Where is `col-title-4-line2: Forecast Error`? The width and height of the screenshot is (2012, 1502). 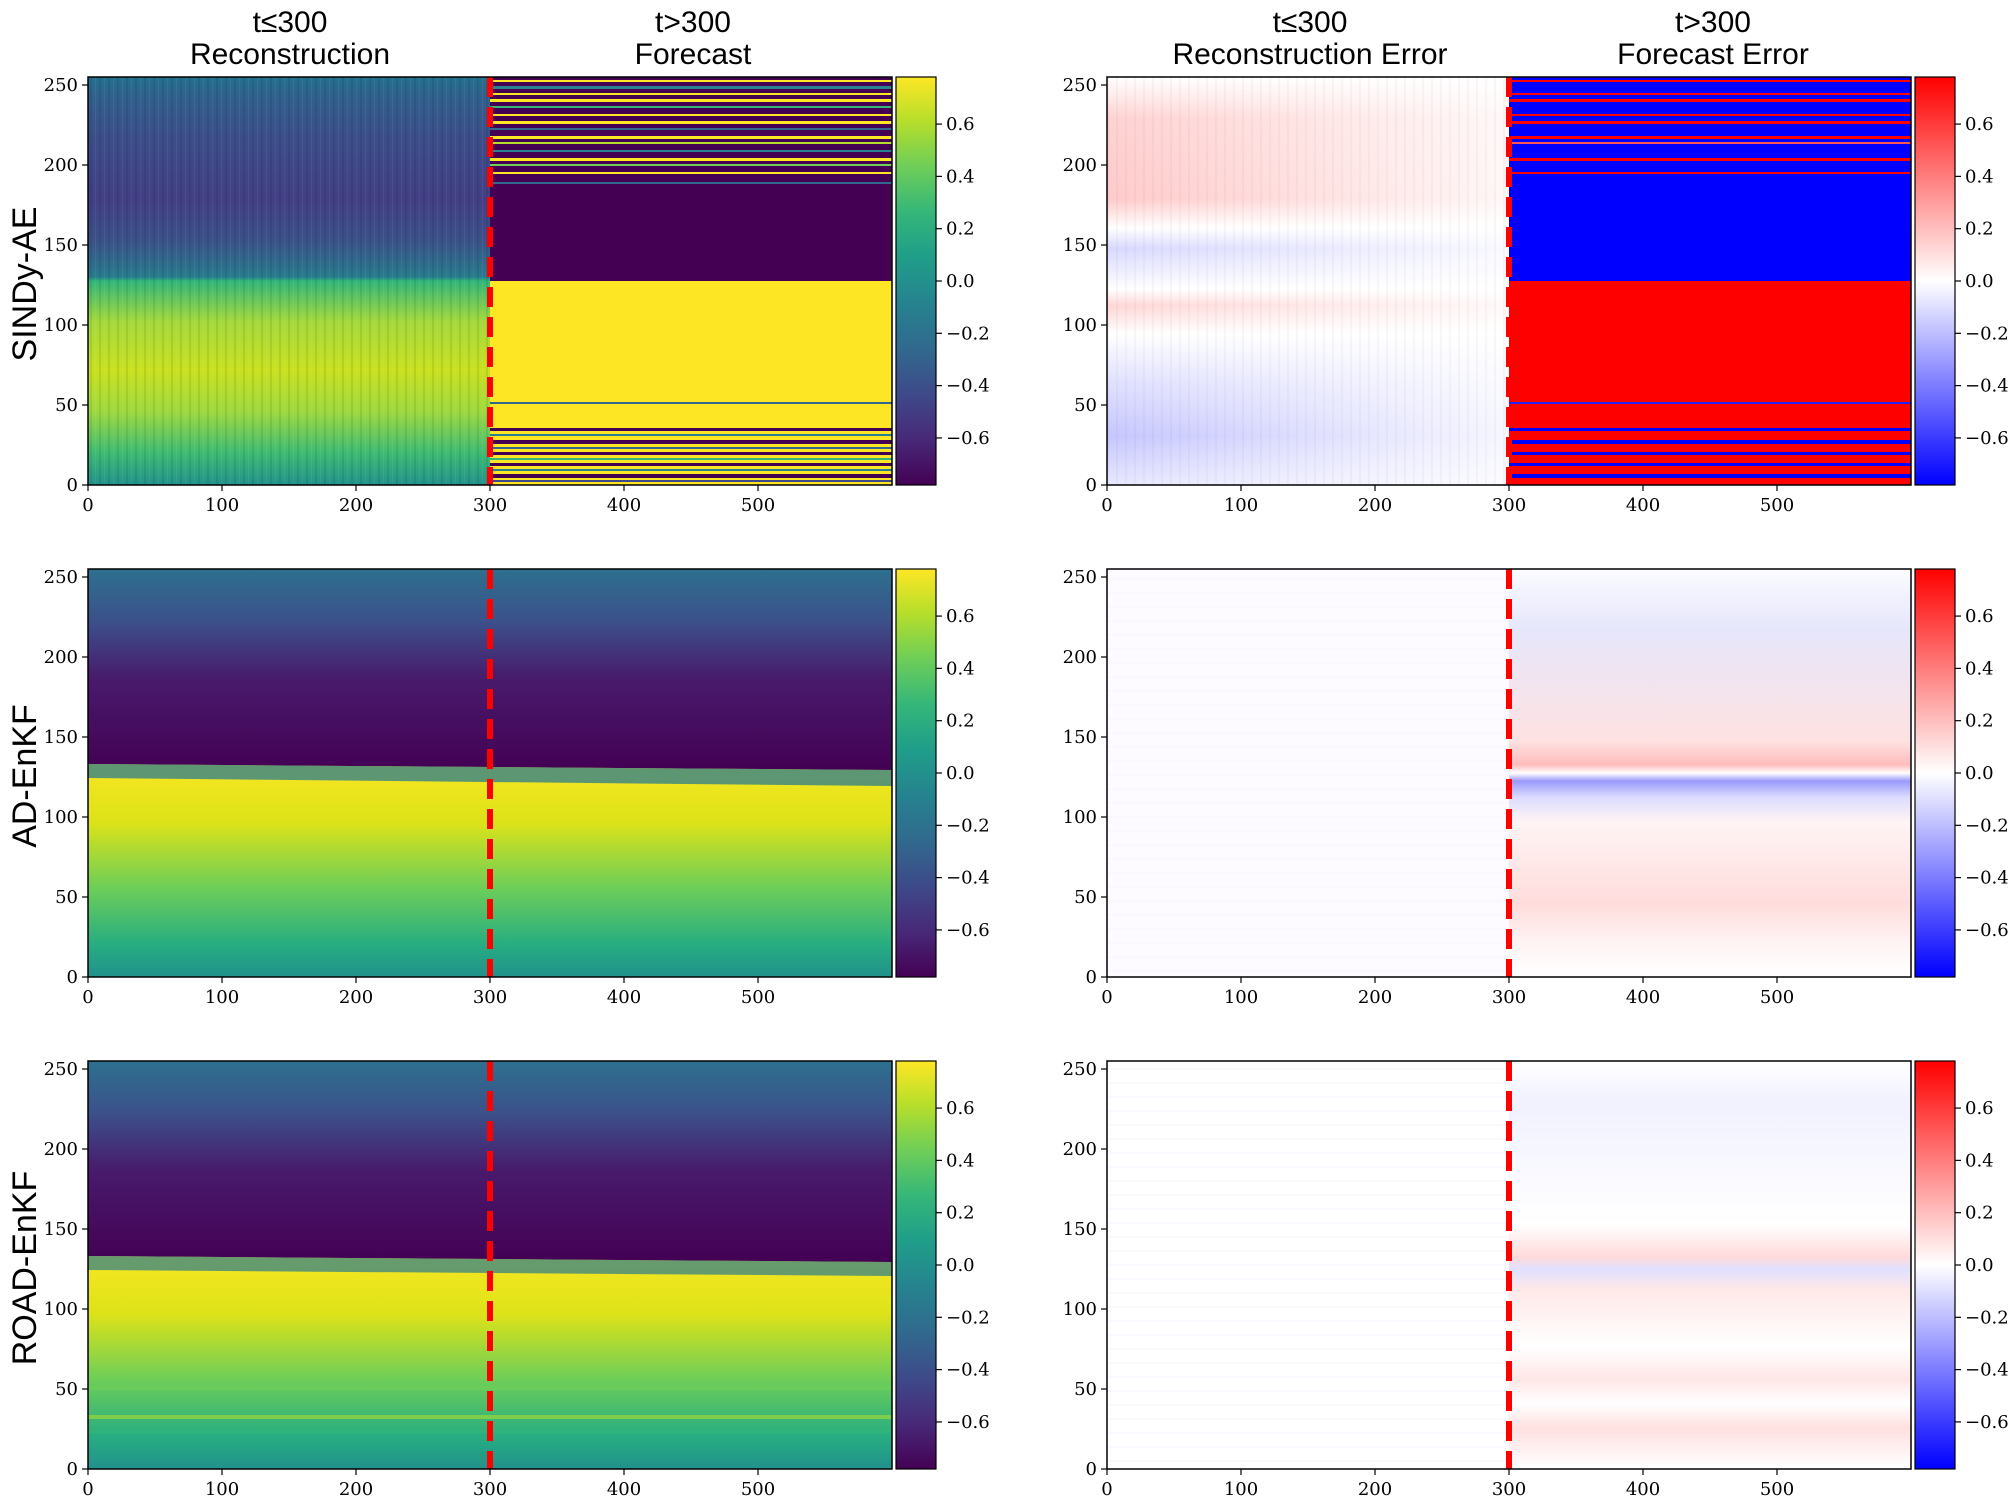 col-title-4-line2: Forecast Error is located at coordinates (1713, 54).